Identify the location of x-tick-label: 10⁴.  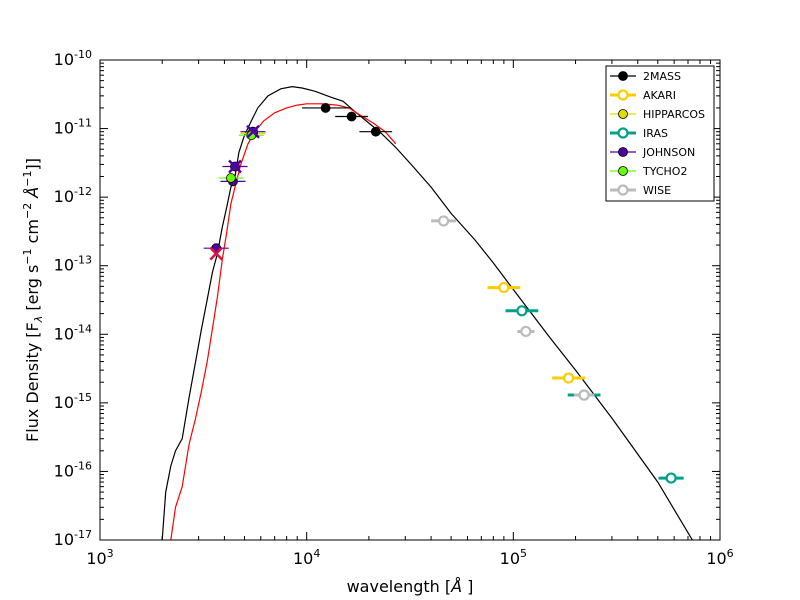
(306, 557).